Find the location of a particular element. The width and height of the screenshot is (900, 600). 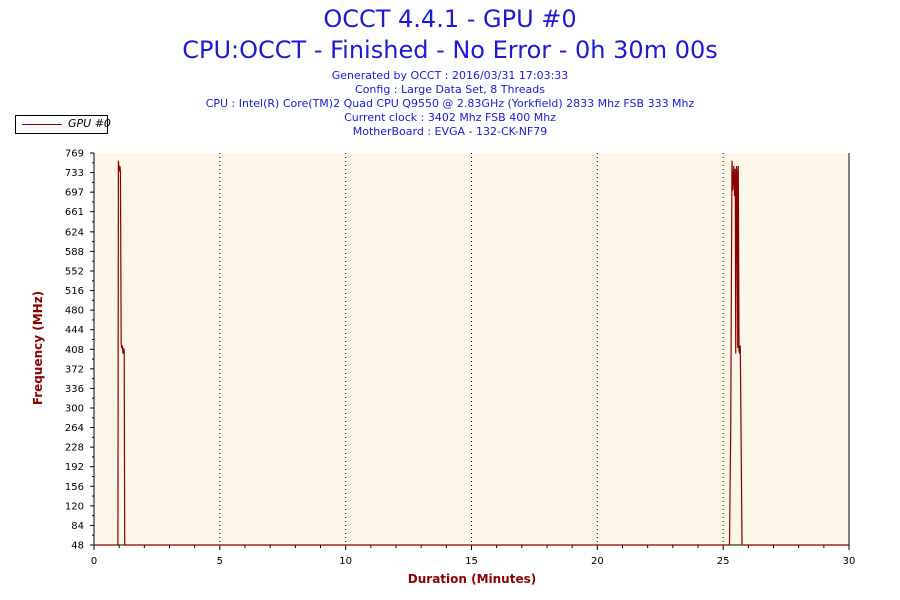

x-tick-label: 20 is located at coordinates (597, 561).